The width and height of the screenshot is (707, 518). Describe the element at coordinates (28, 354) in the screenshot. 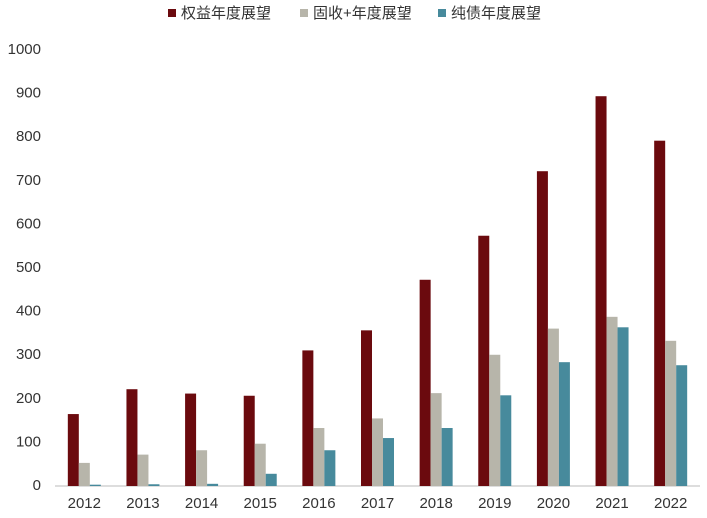

I see `y-tick-label: 300` at that location.